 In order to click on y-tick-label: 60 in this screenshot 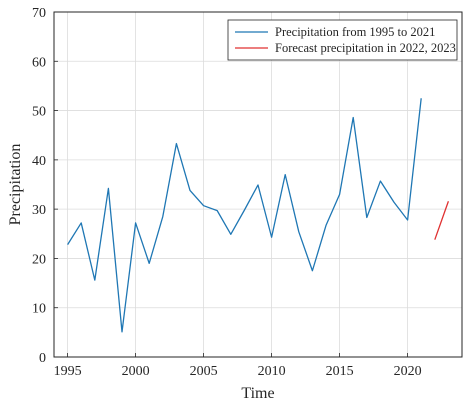, I will do `click(39, 62)`.